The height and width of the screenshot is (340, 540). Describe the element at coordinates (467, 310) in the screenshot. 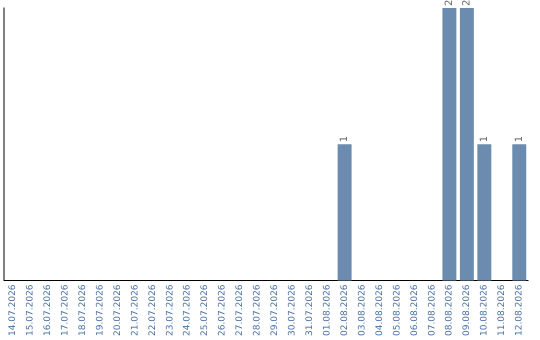

I see `x-tick-label: 09.08.2026` at that location.